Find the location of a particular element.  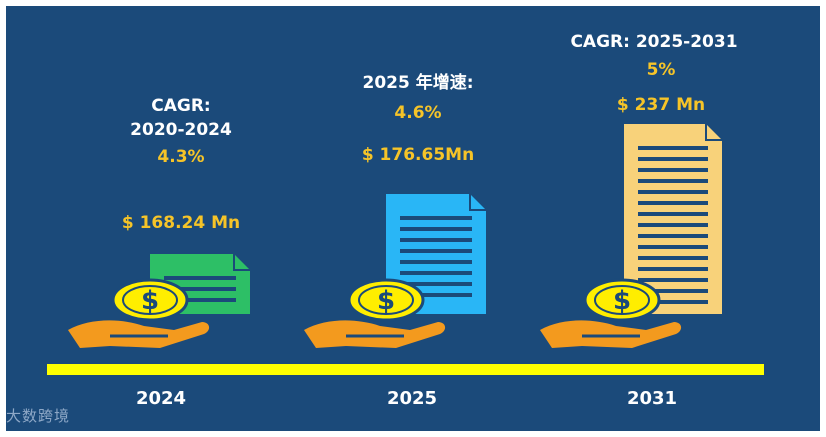

value-group-2031: $ is located at coordinates (631, 236).